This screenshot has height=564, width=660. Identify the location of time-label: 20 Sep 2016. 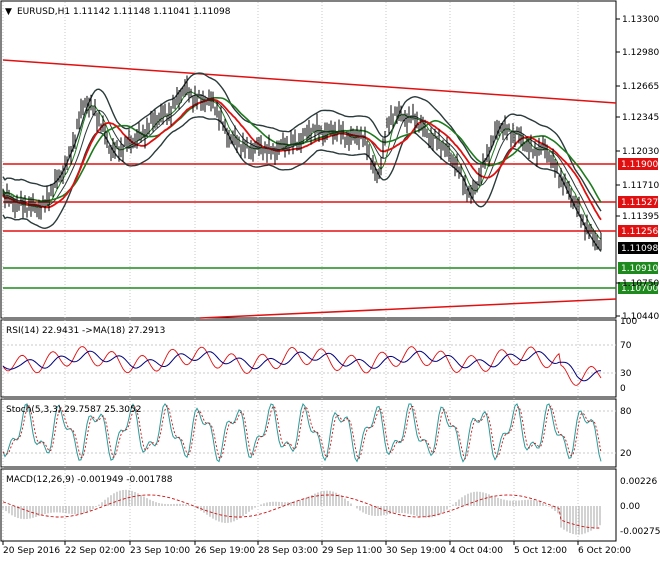
(31, 551).